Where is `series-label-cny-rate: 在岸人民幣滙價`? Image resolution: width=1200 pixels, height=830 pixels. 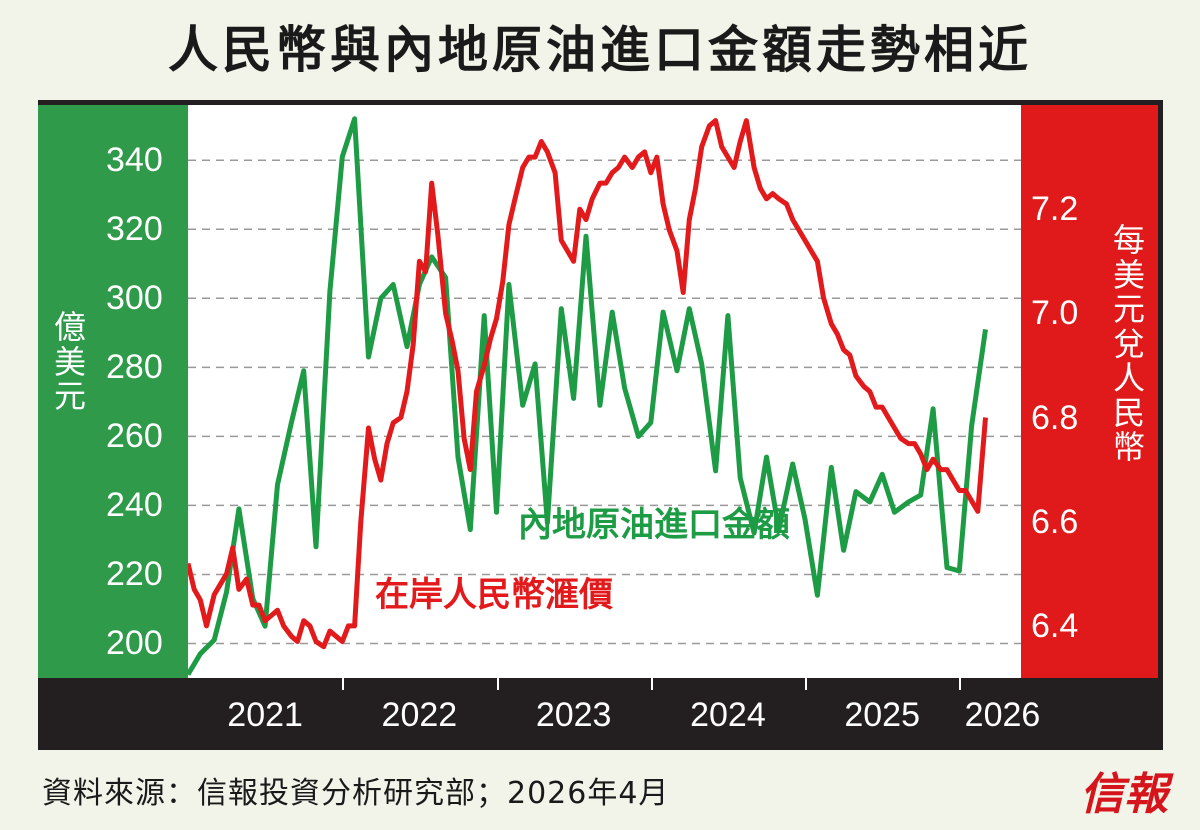
series-label-cny-rate: 在岸人民幣滙價 is located at coordinates (494, 595).